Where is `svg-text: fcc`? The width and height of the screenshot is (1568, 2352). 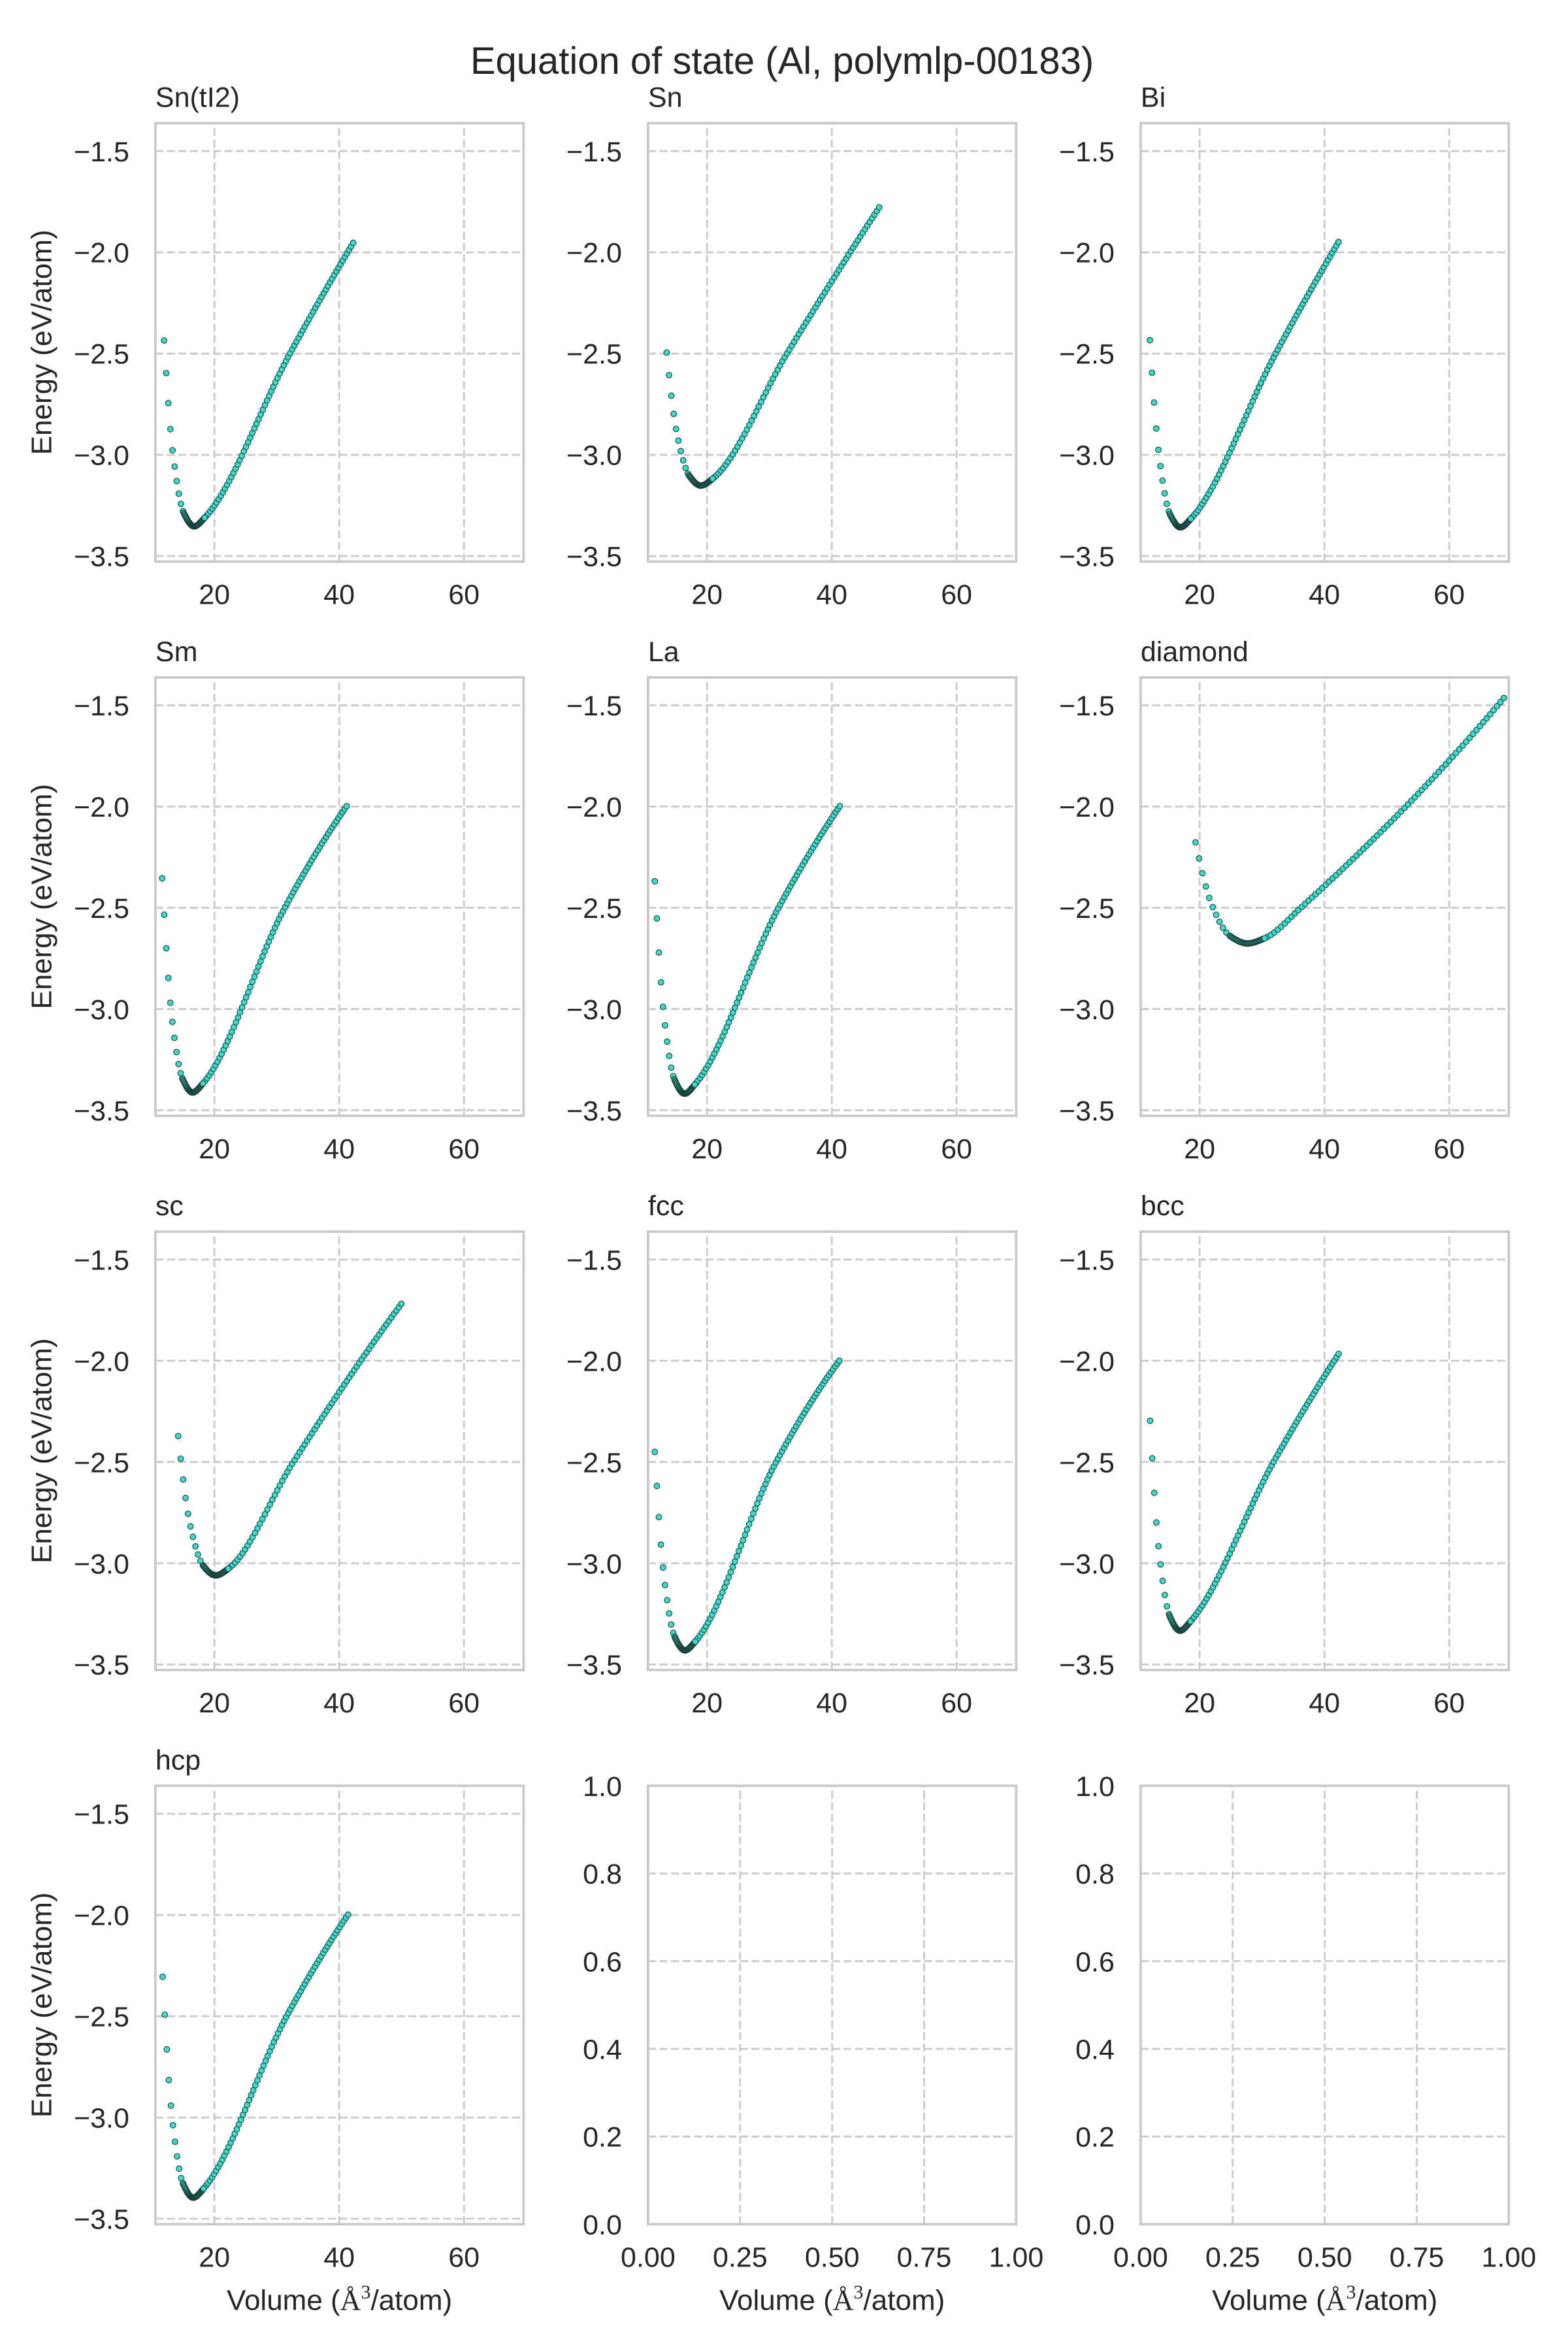 svg-text: fcc is located at coordinates (666, 1206).